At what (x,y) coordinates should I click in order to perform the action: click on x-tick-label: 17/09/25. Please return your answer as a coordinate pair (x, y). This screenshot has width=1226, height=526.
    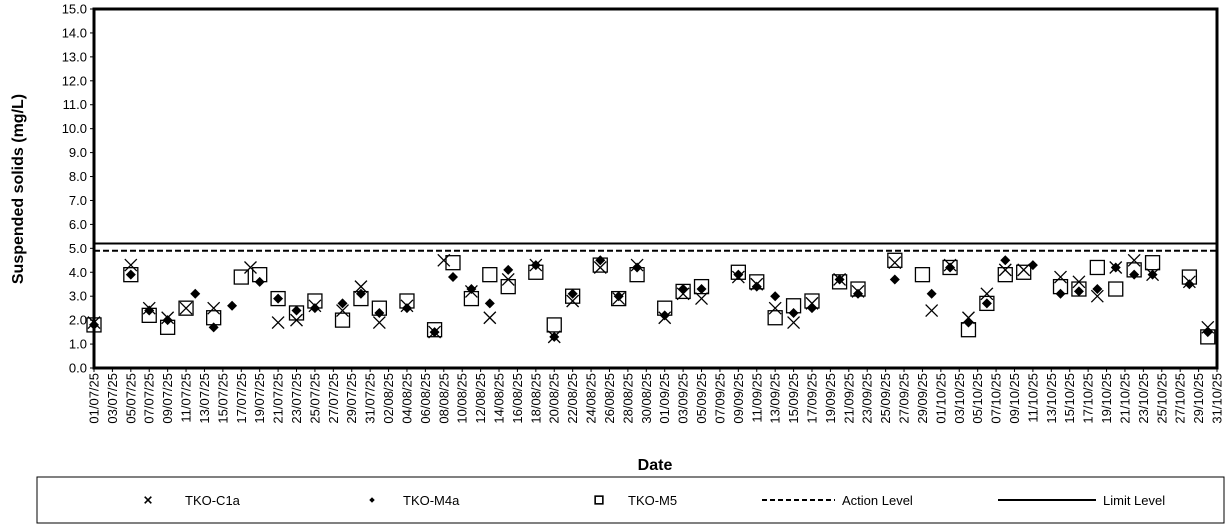
    Looking at the image, I should click on (811, 398).